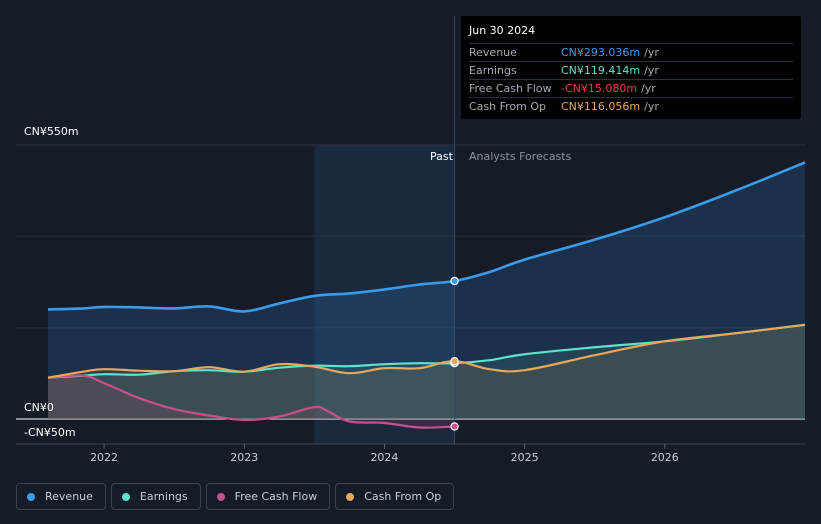 The width and height of the screenshot is (821, 524). I want to click on legend-item-free-cash-flow: Free Cash Flow, so click(268, 496).